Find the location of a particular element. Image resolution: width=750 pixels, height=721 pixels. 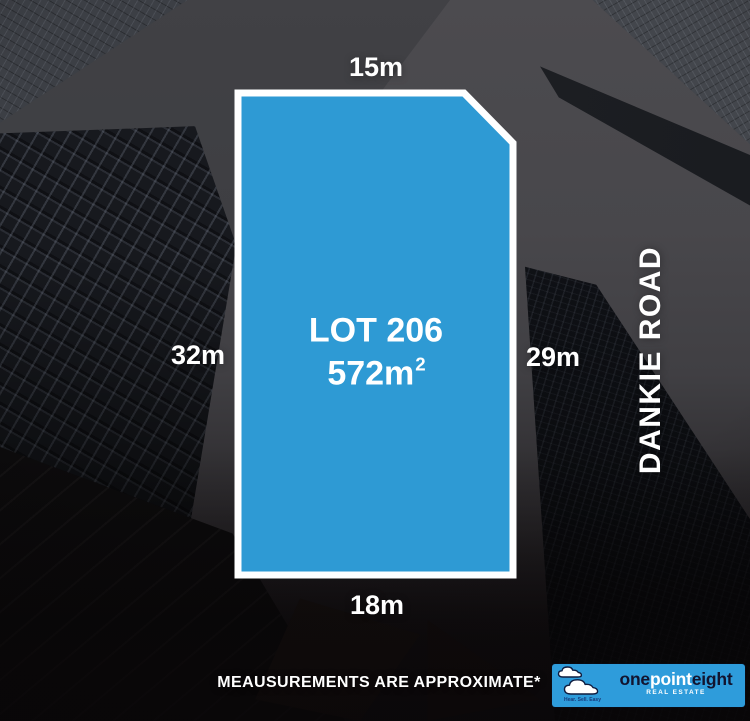

dimension-right: 29m is located at coordinates (553, 357).